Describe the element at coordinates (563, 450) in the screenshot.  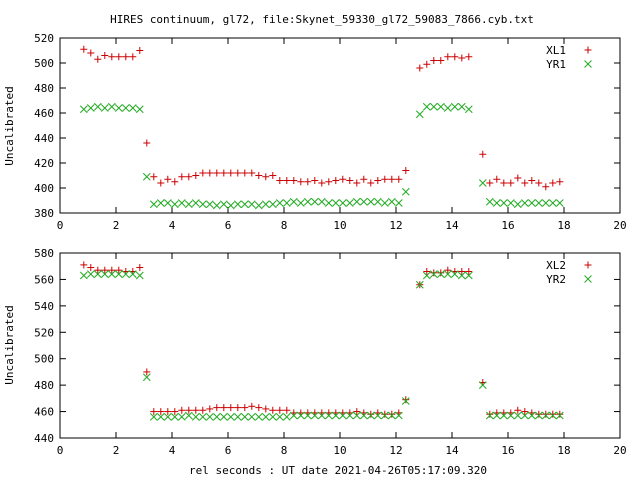
I see `bottom-x-tick-label: 18` at that location.